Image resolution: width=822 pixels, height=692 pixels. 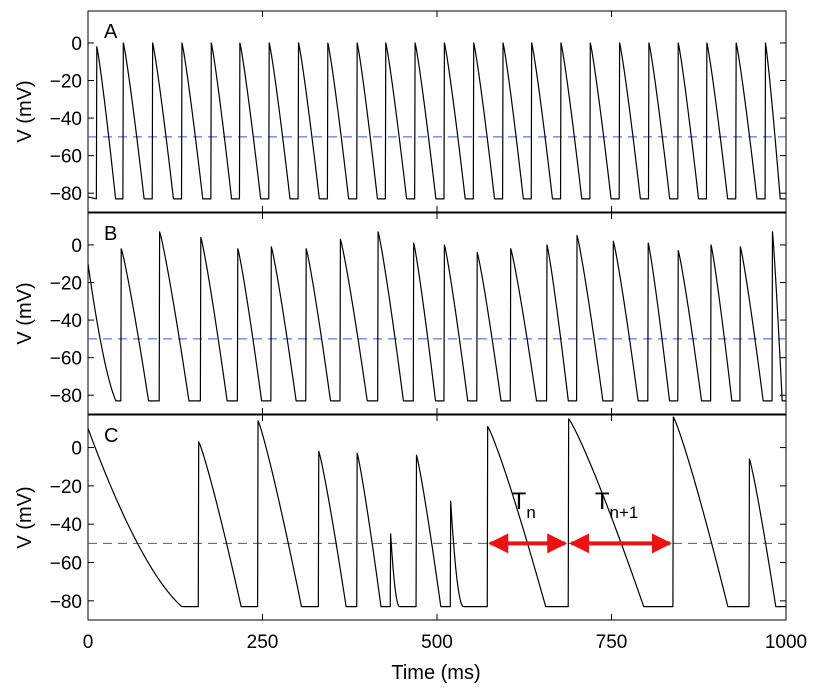 I want to click on x-tick-label: 500, so click(x=437, y=642).